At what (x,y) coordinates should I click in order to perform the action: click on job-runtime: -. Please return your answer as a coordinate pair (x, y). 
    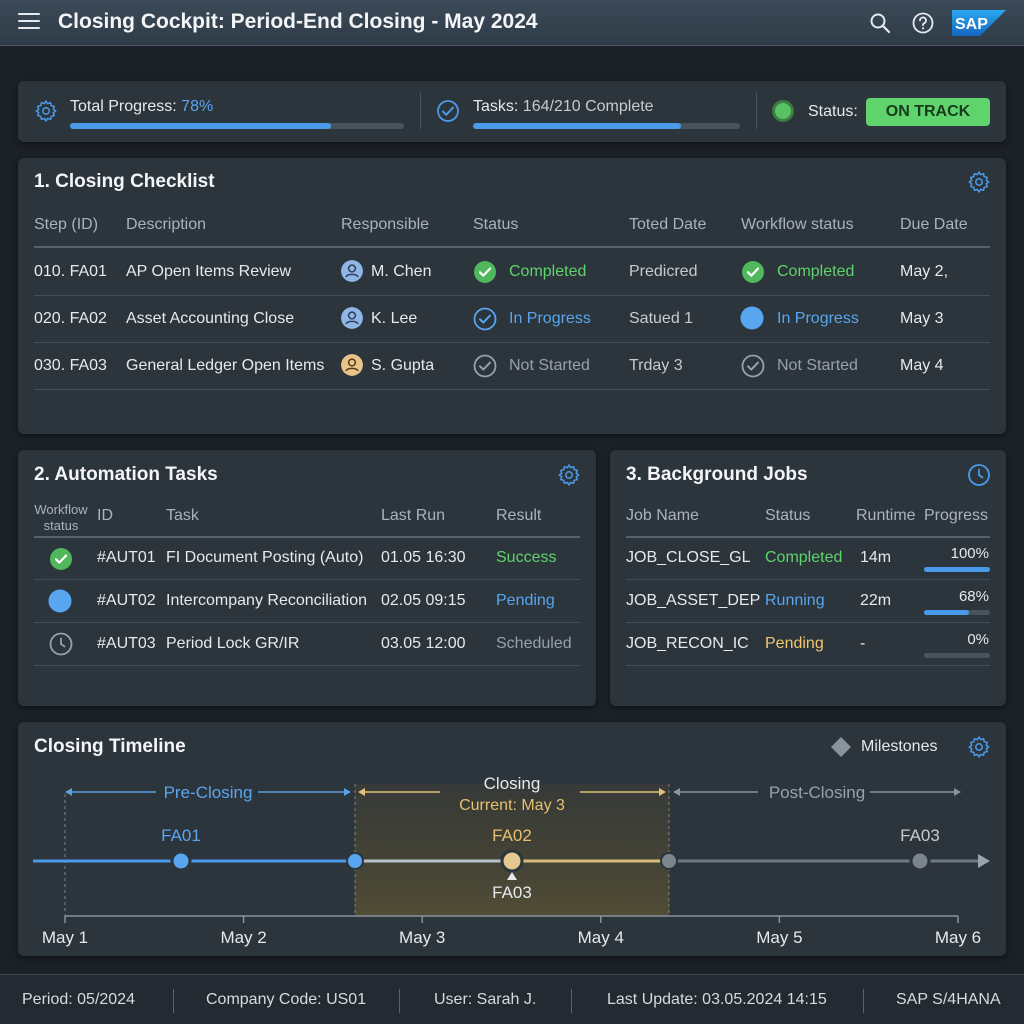
    Looking at the image, I should click on (863, 643).